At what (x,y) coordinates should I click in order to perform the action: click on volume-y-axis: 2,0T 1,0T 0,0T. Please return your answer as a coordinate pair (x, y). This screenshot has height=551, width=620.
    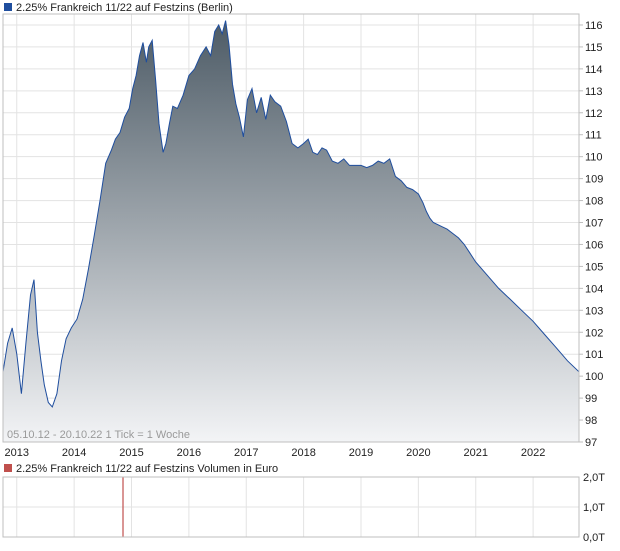
    Looking at the image, I should click on (594, 508).